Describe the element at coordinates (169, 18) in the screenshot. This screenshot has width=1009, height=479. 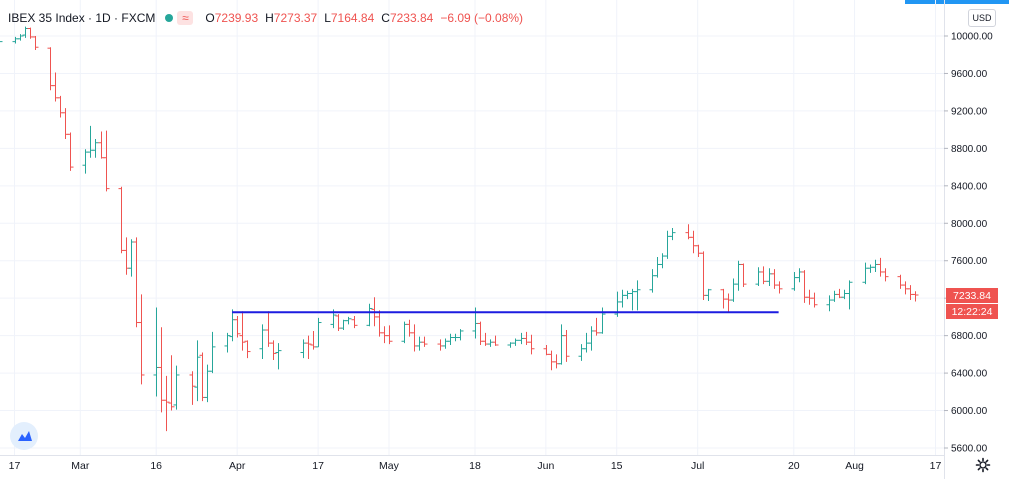
I see `market-status-icon` at that location.